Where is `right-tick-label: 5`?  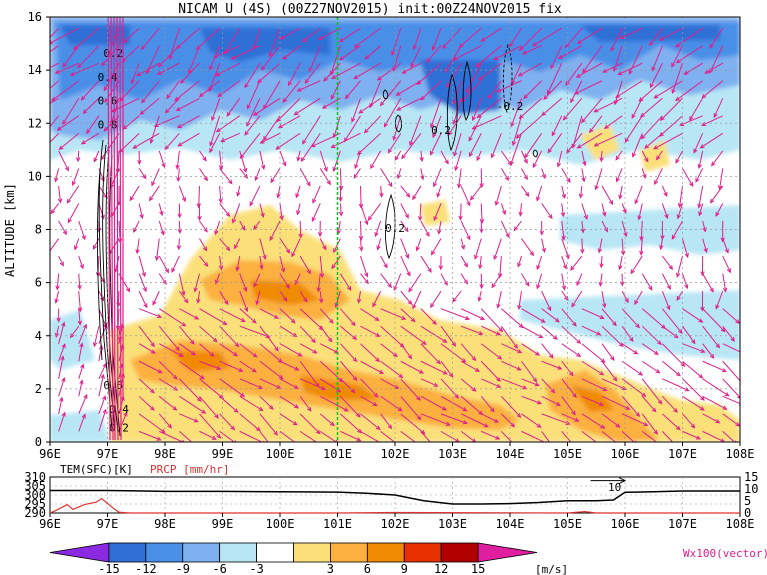 right-tick-label: 5 is located at coordinates (747, 501).